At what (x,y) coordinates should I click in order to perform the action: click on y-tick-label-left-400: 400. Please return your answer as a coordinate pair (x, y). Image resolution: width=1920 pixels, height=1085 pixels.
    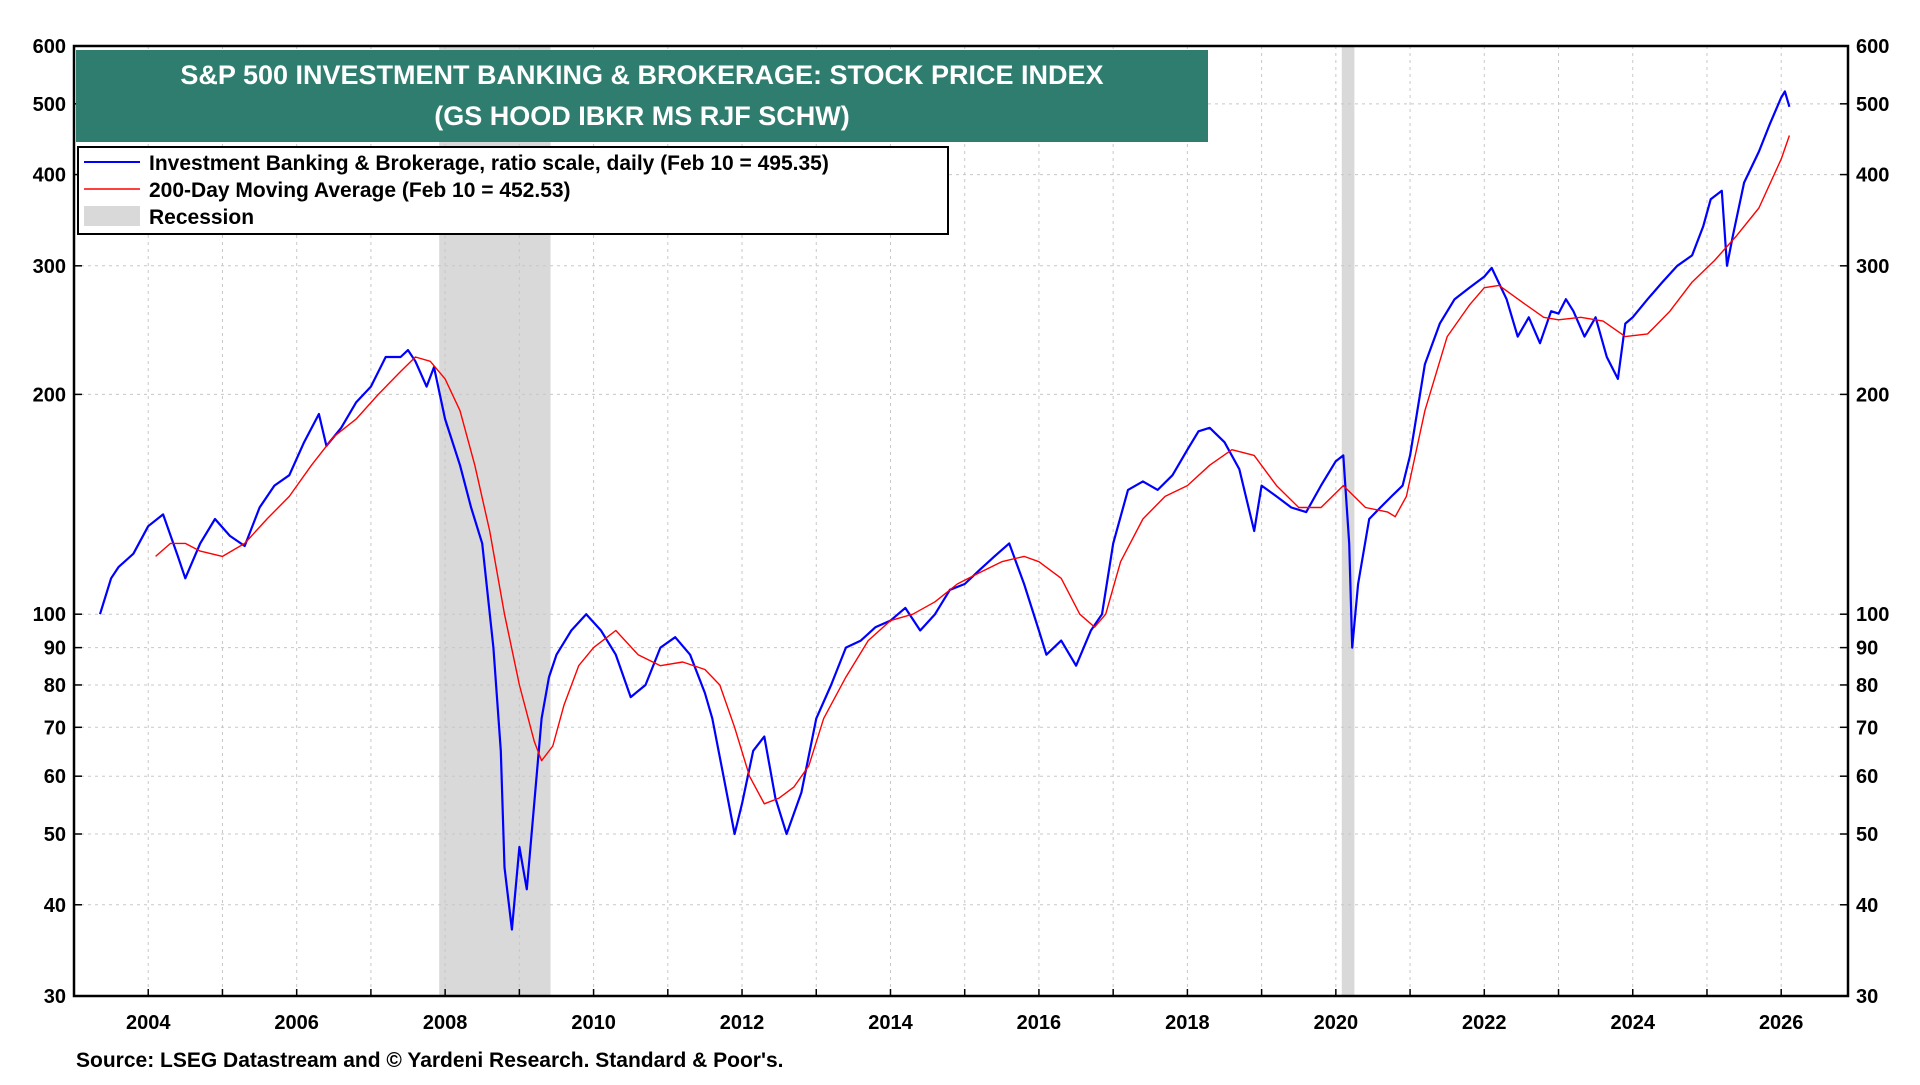
    Looking at the image, I should click on (49, 176).